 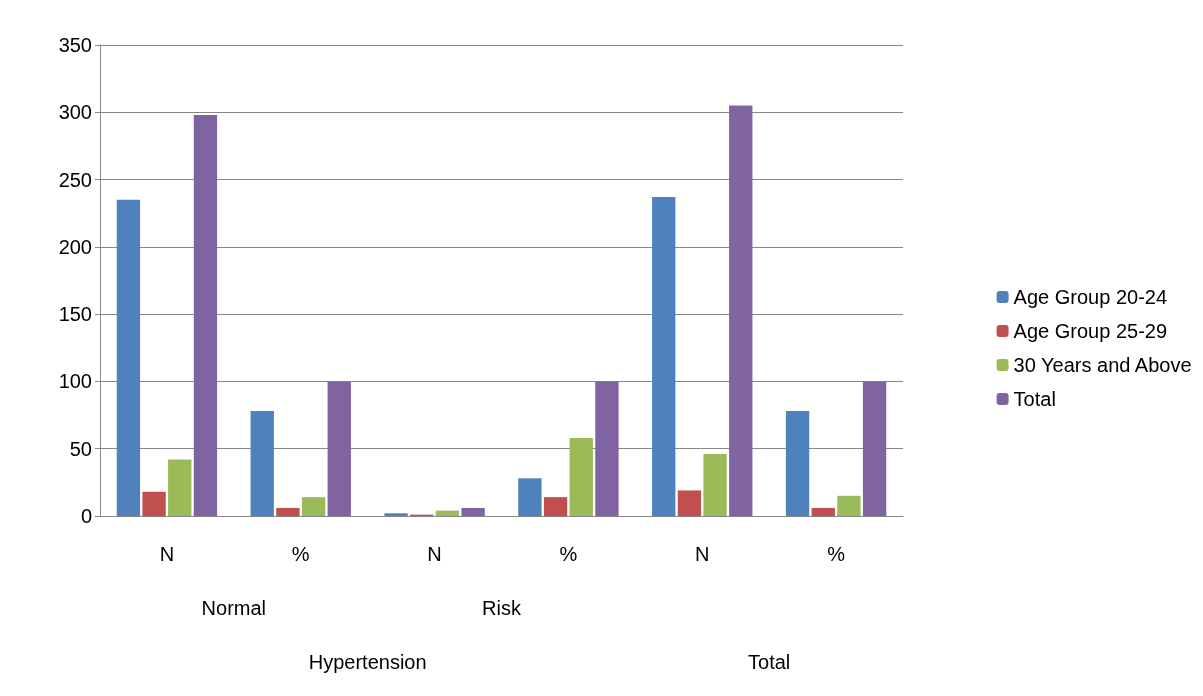 What do you see at coordinates (1102, 365) in the screenshot?
I see `legend-label: 30 Years and Above` at bounding box center [1102, 365].